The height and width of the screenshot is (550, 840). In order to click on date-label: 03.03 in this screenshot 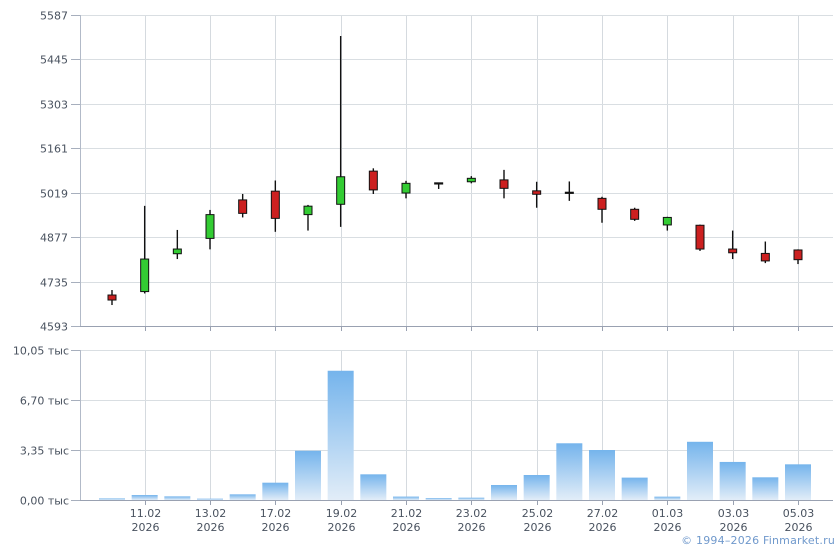, I will do `click(734, 513)`.